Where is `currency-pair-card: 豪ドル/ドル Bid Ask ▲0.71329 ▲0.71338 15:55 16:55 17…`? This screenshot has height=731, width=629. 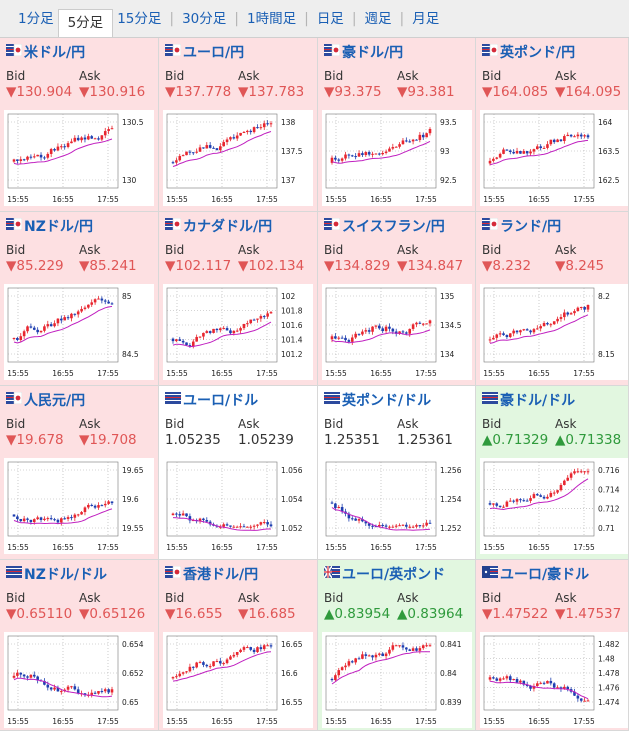
currency-pair-card: 豪ドル/ドル Bid Ask ▲0.71329 ▲0.71338 15:55 16:55 17… is located at coordinates (552, 473).